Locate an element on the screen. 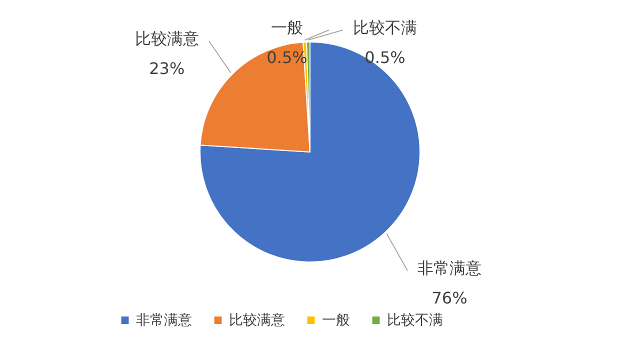  slice-label: 比较不满 is located at coordinates (385, 27).